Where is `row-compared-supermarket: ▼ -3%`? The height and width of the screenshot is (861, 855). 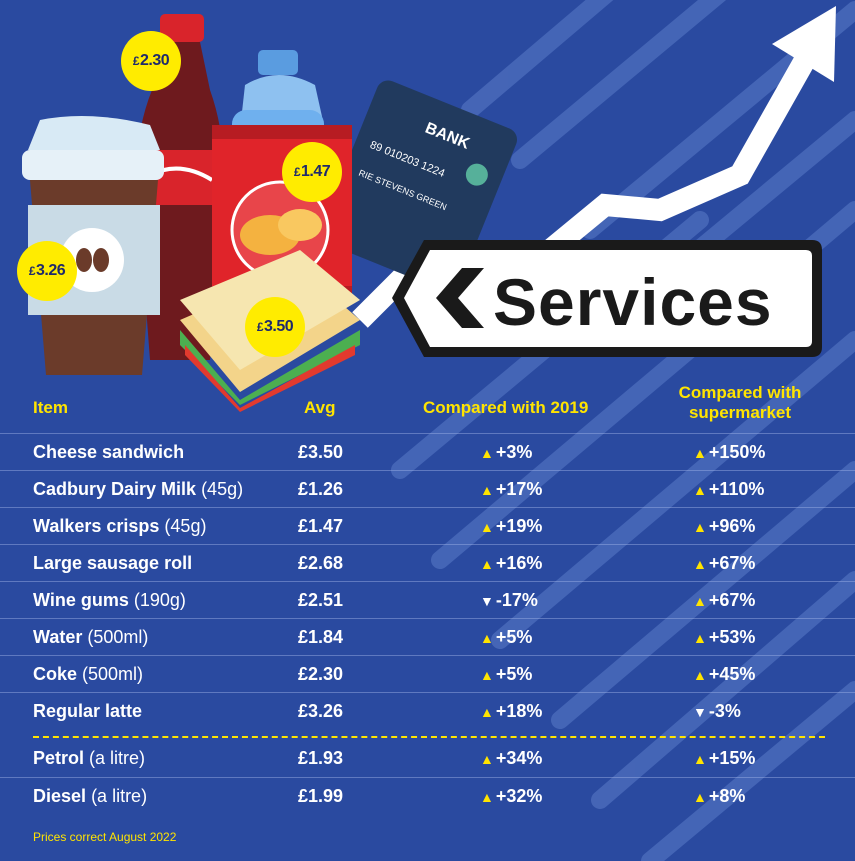 row-compared-supermarket: ▼ -3% is located at coordinates (717, 711).